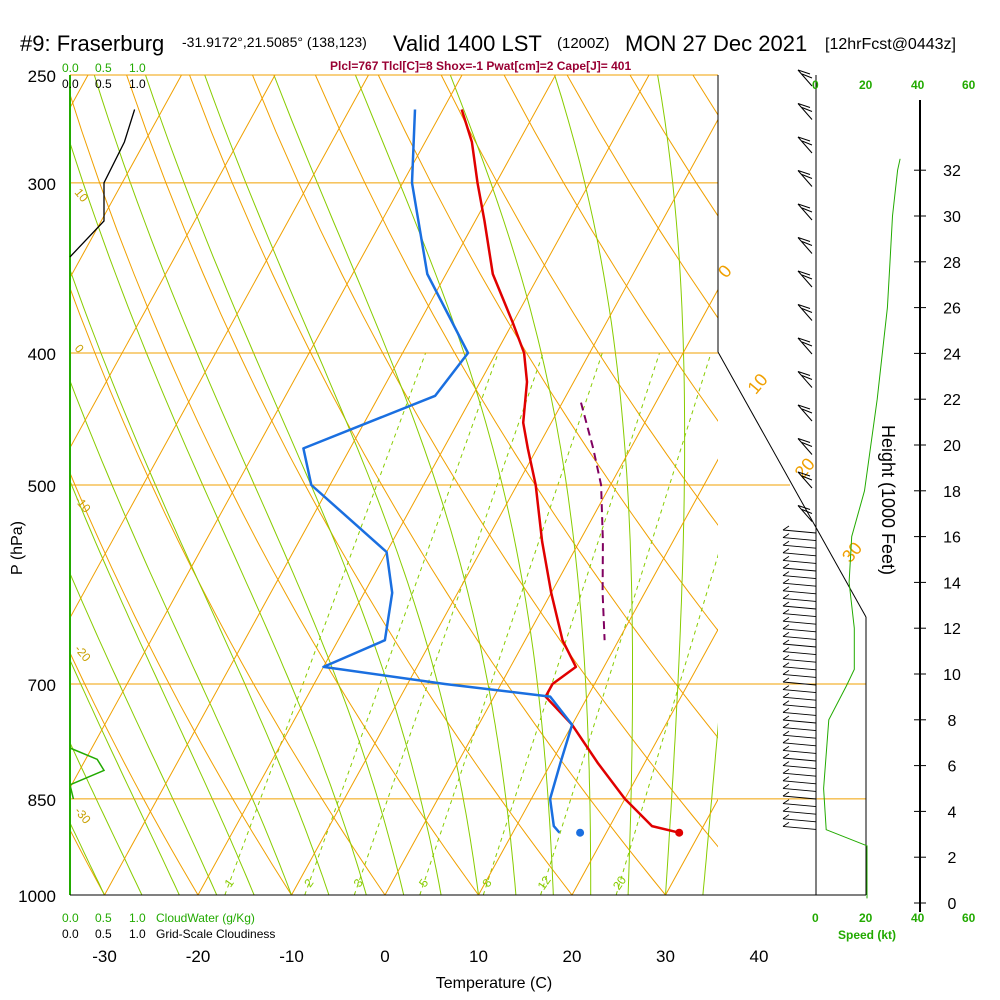 This screenshot has width=1000, height=1000. What do you see at coordinates (17, 548) in the screenshot?
I see `y-axis-label: P (hPa)` at bounding box center [17, 548].